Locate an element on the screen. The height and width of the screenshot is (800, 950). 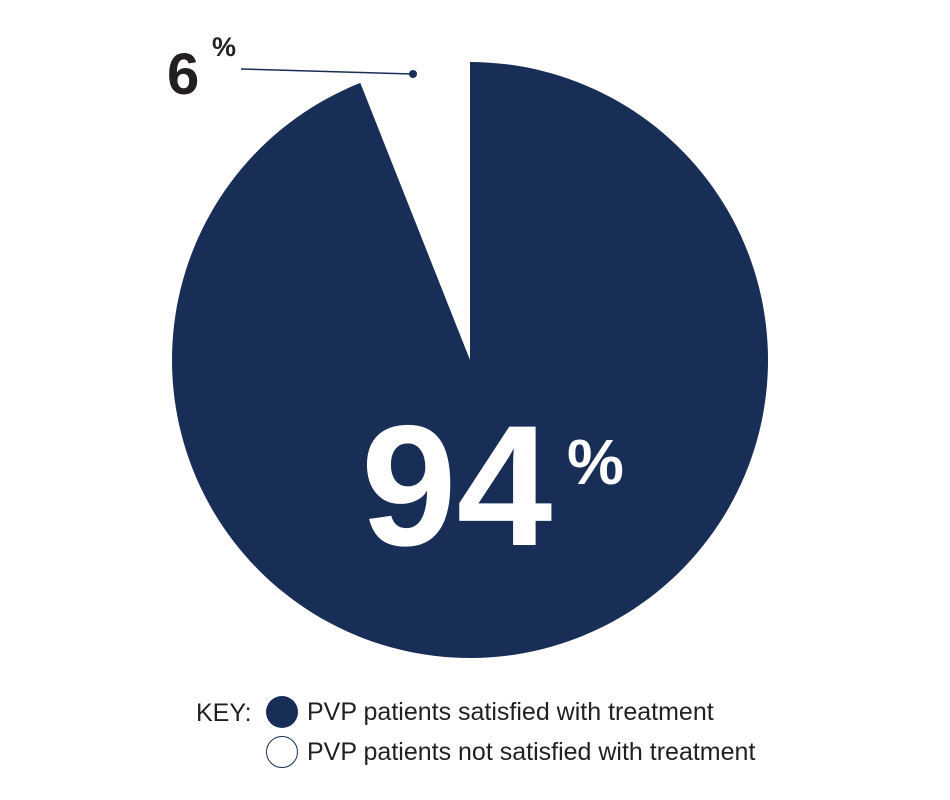
legend-label-satisfied: PVP patients satisfied with treatment is located at coordinates (510, 712).